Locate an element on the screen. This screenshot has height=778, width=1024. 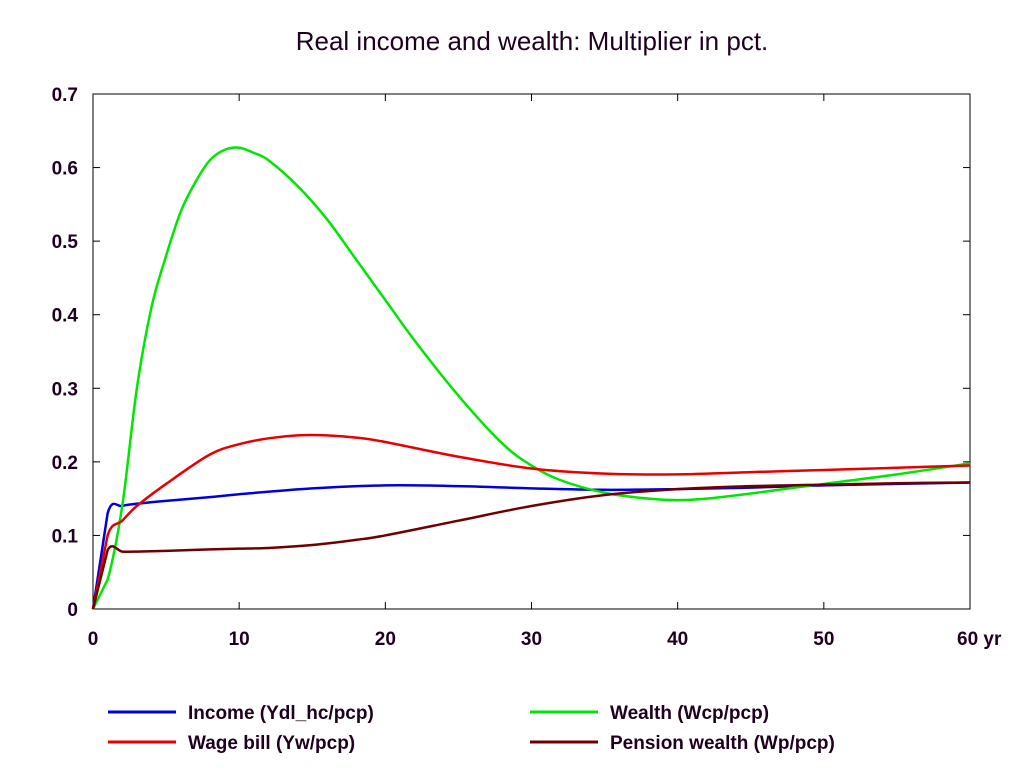
y-tick-label: 0 is located at coordinates (72, 610).